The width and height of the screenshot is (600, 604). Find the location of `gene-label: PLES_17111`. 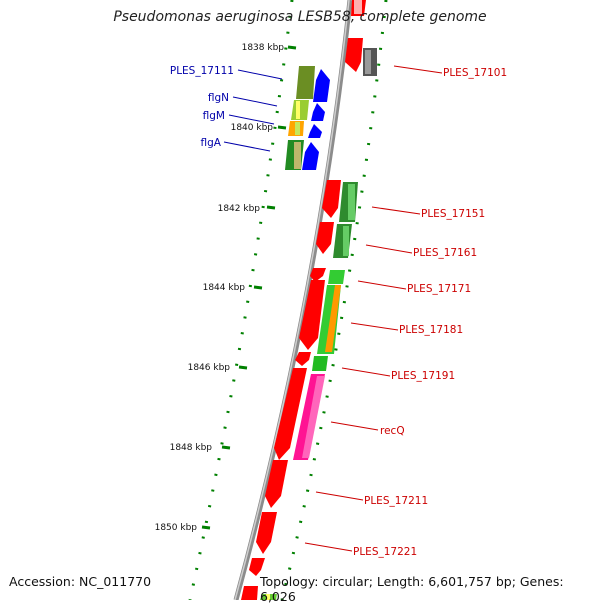

gene-label: PLES_17111 is located at coordinates (202, 71).